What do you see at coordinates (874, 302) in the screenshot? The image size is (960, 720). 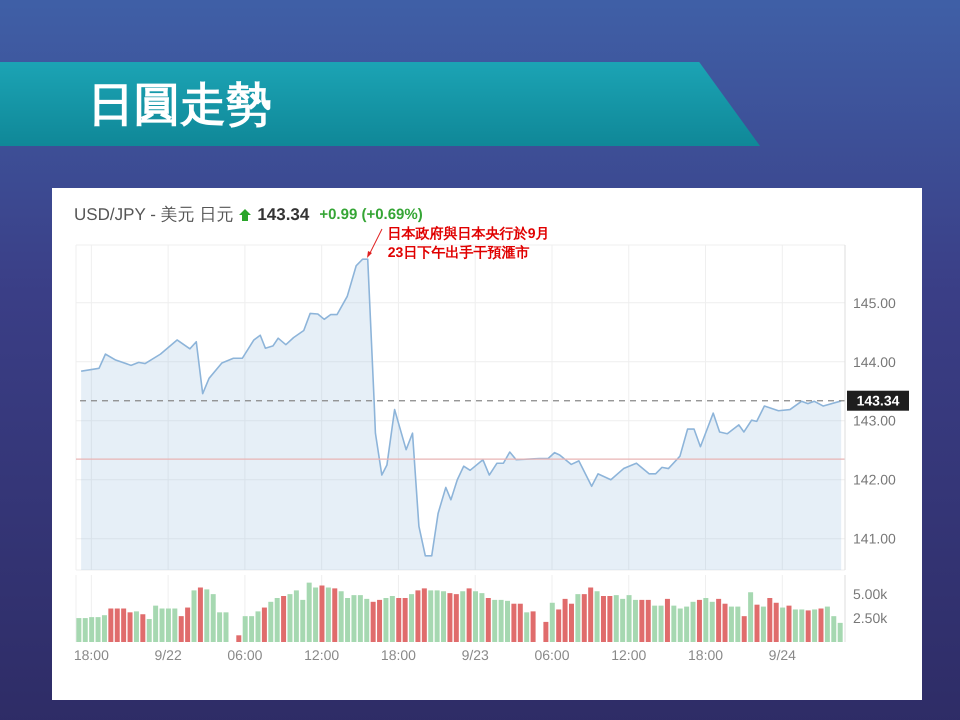 I see `y-tick-label: 145.00` at bounding box center [874, 302].